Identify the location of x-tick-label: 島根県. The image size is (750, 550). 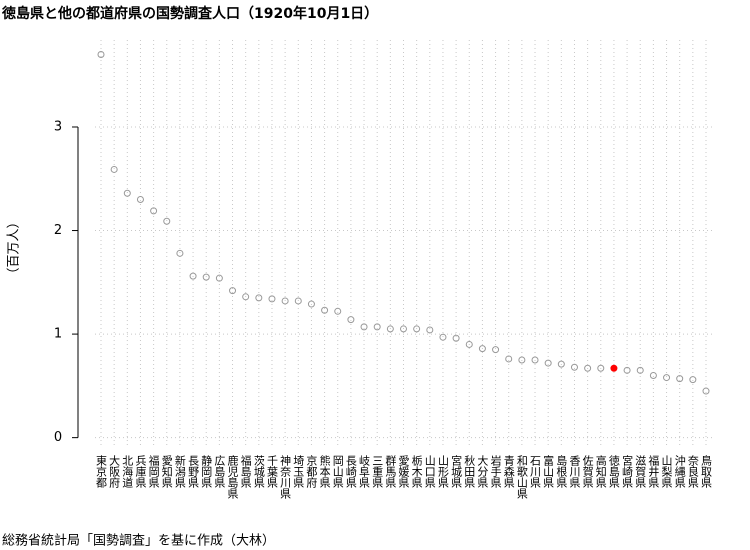
(561, 471).